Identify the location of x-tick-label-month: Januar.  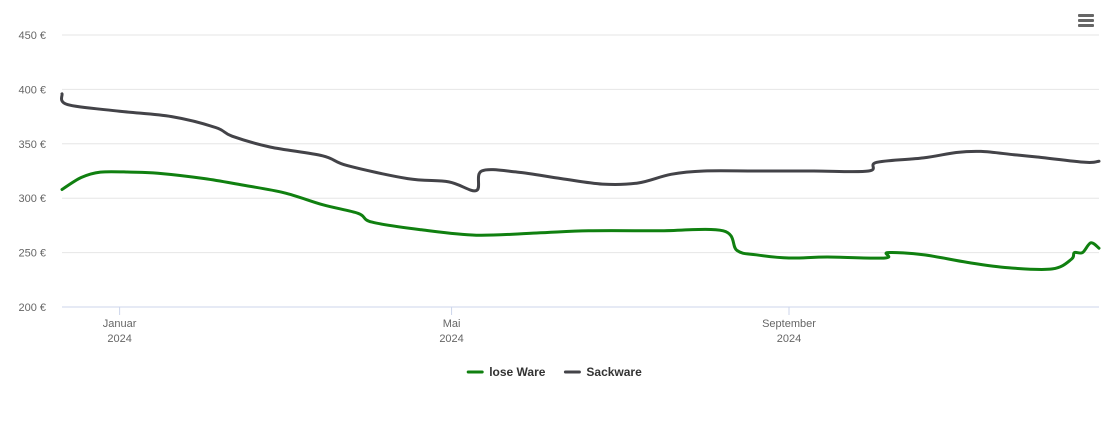
(120, 324).